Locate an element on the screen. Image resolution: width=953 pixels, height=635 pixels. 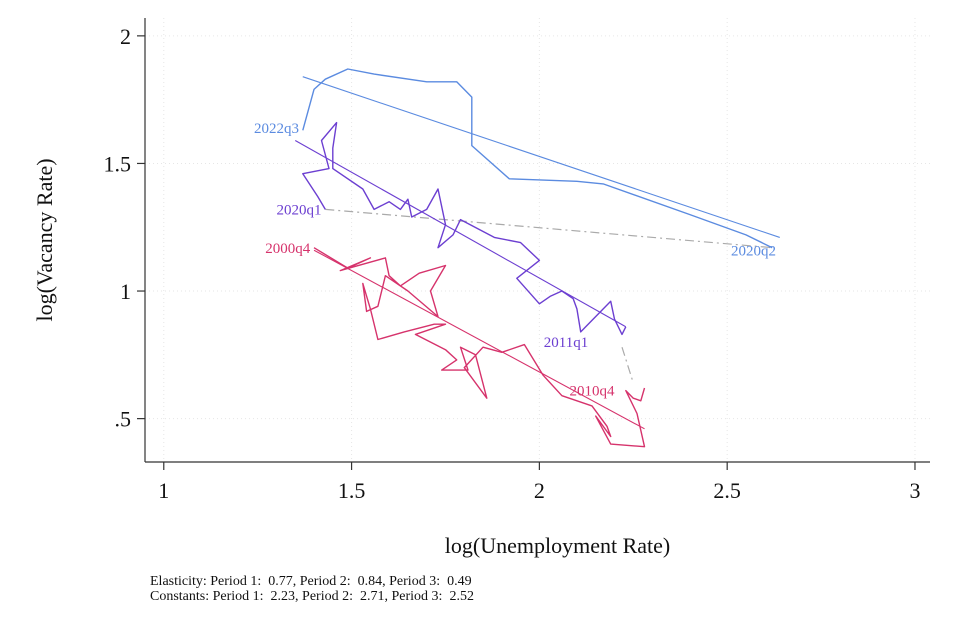
annotation-label-2020q1: 2020q1 is located at coordinates (299, 210).